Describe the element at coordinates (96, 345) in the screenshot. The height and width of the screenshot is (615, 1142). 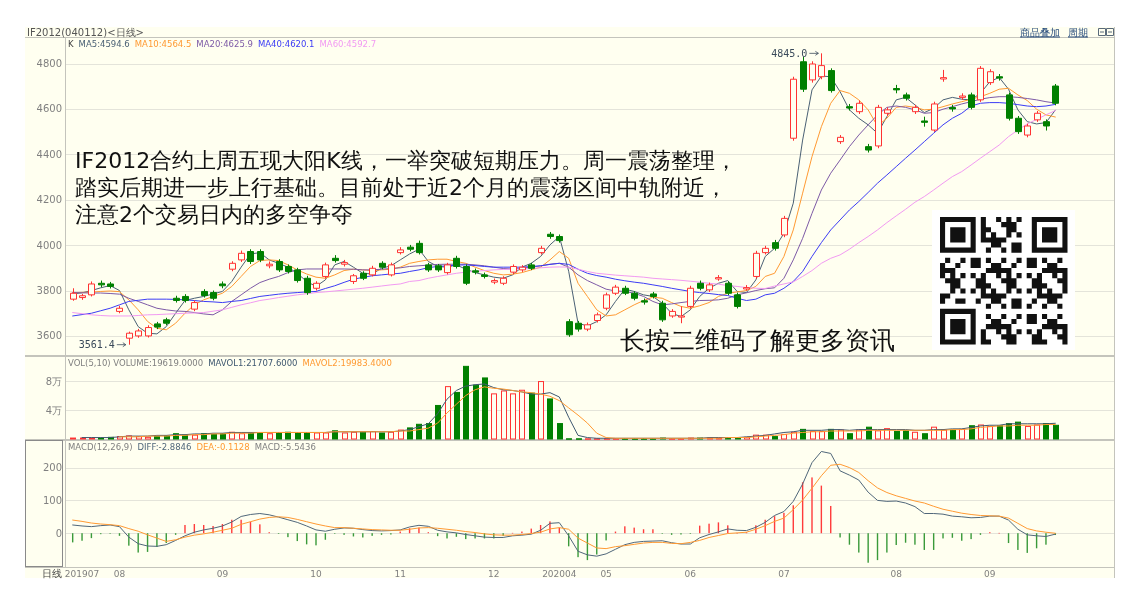
I see `annotation: 3561.4` at that location.